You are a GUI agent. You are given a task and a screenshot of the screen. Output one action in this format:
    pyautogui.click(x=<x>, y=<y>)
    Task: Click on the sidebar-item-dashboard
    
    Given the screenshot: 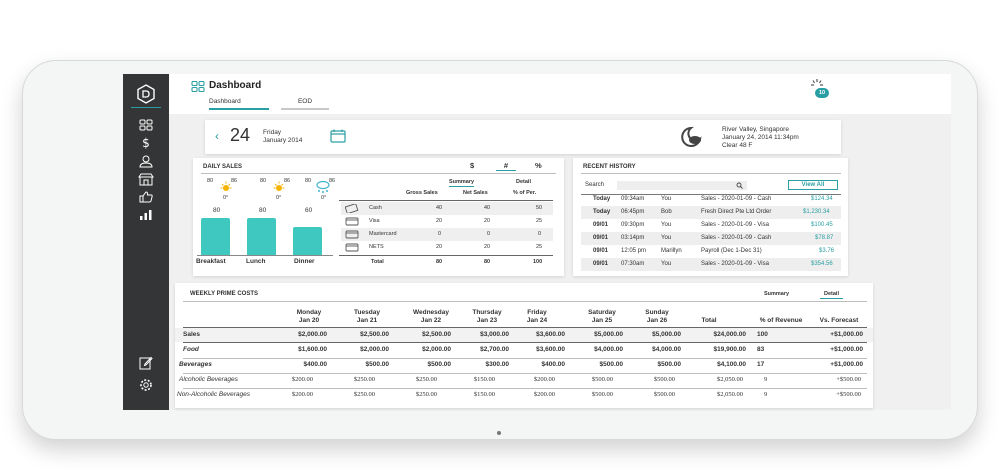 What is the action you would take?
    pyautogui.click(x=146, y=125)
    